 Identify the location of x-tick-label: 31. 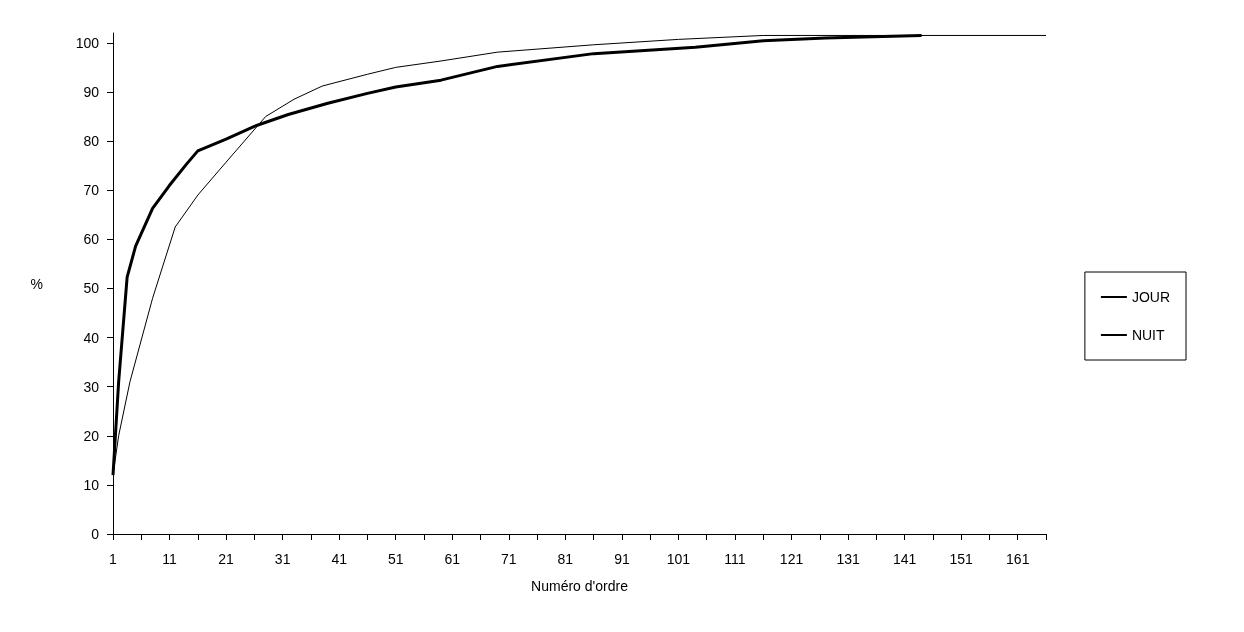
(282, 559).